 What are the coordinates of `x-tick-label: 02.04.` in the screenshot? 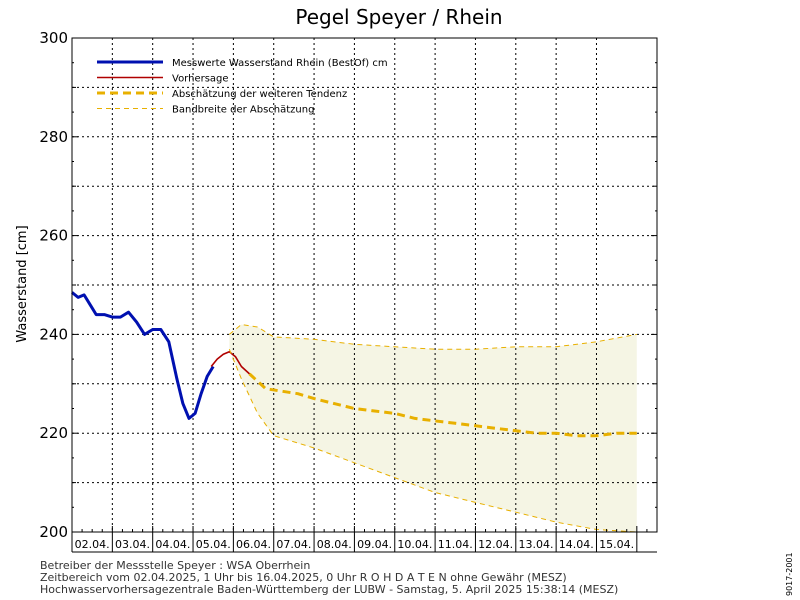 It's located at (92, 544).